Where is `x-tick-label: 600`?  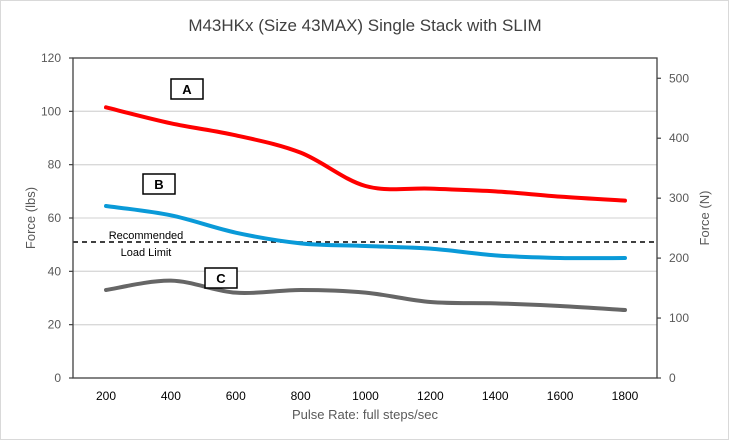 x-tick-label: 600 is located at coordinates (236, 396).